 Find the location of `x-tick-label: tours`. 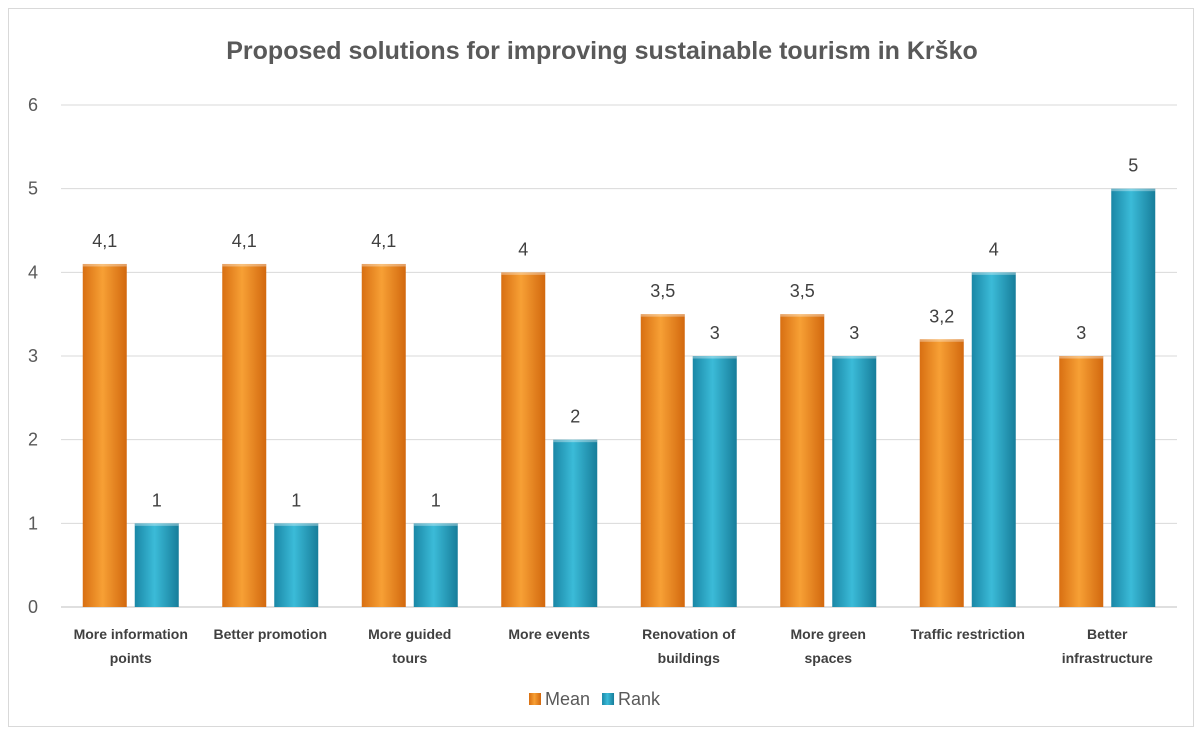

x-tick-label: tours is located at coordinates (409, 658).